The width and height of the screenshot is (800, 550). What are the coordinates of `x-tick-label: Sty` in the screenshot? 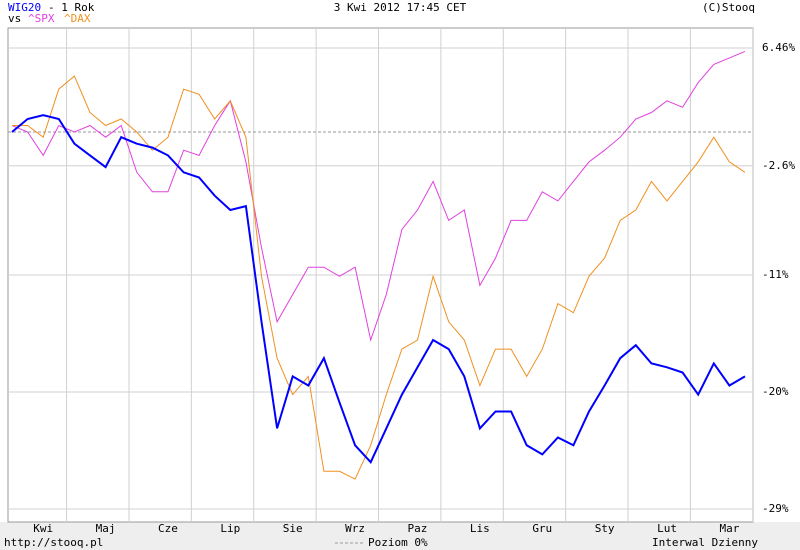 It's located at (605, 528).